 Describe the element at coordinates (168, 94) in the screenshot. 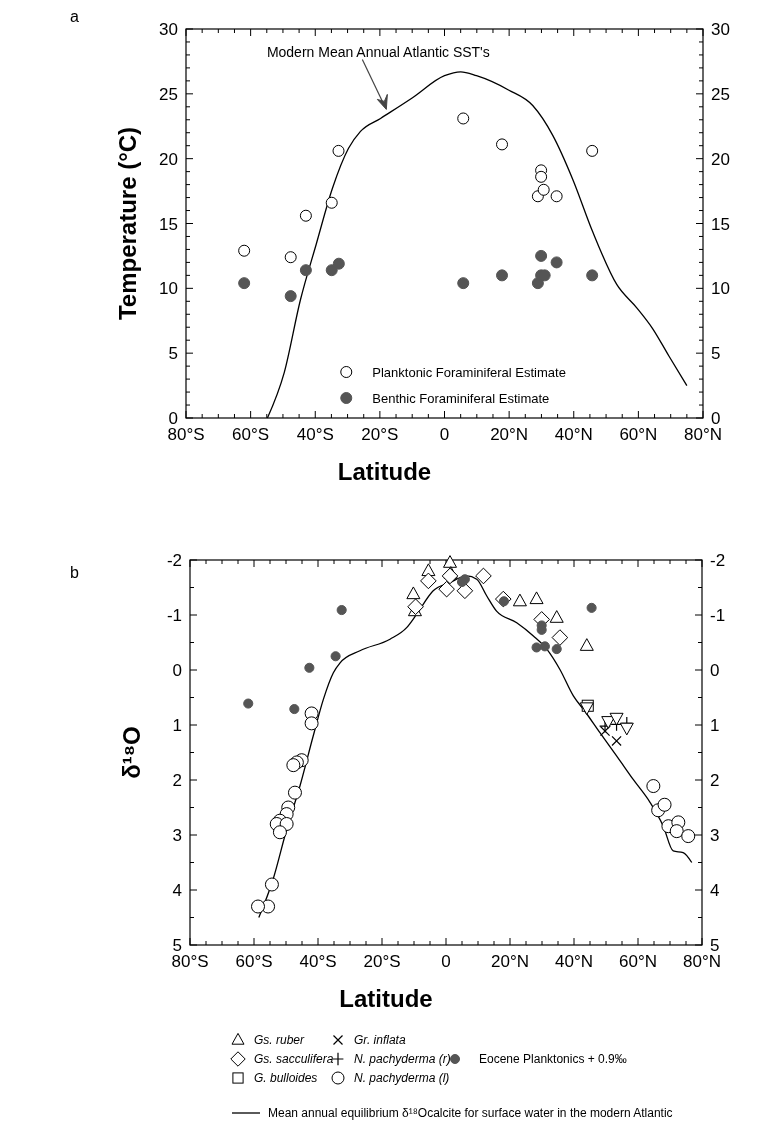

I see `y-tick-label: 25` at that location.